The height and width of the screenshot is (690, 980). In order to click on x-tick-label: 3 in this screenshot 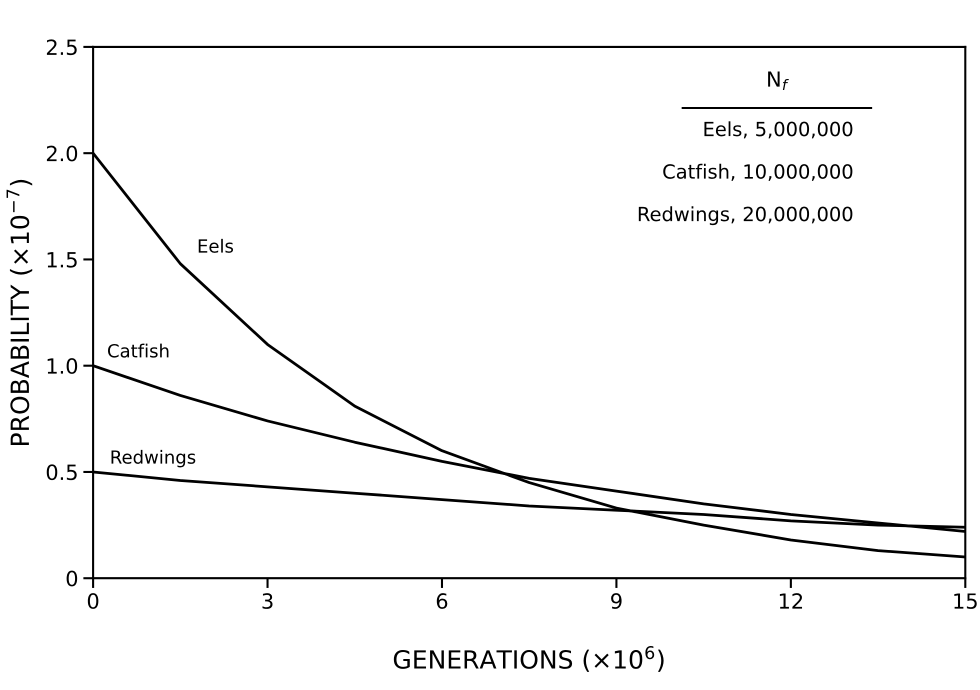, I will do `click(267, 601)`.